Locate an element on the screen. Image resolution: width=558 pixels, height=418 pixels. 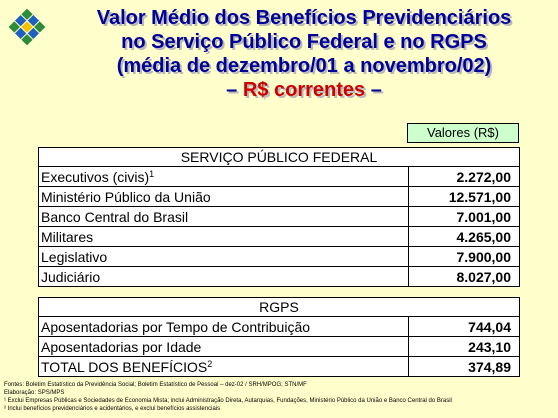
title-dash-right: – is located at coordinates (373, 90).